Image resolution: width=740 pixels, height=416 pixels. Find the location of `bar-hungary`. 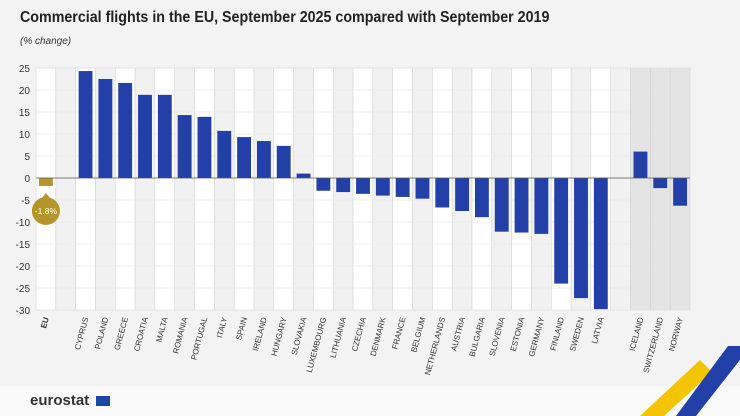

bar-hungary is located at coordinates (283, 161).